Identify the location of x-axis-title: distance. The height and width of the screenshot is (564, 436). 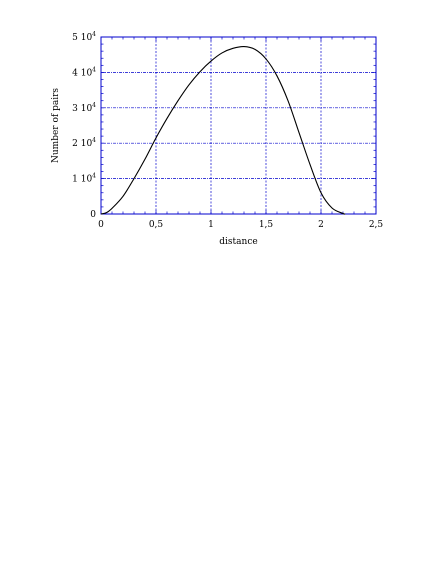
(238, 242).